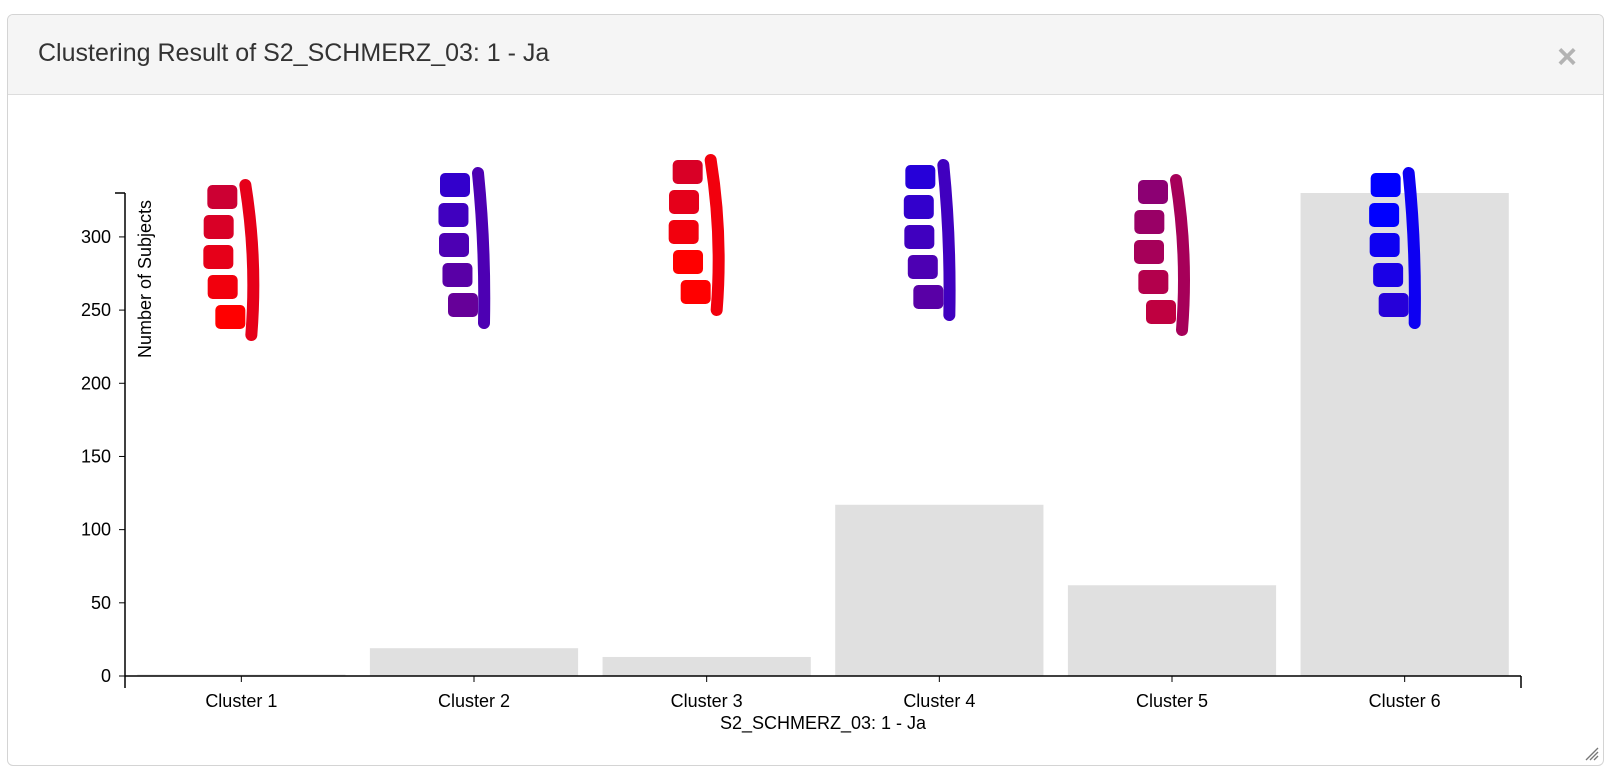 The image size is (1612, 780). I want to click on x-axis-label: S2_SCHMERZ_03: 1 - Ja, so click(823, 723).